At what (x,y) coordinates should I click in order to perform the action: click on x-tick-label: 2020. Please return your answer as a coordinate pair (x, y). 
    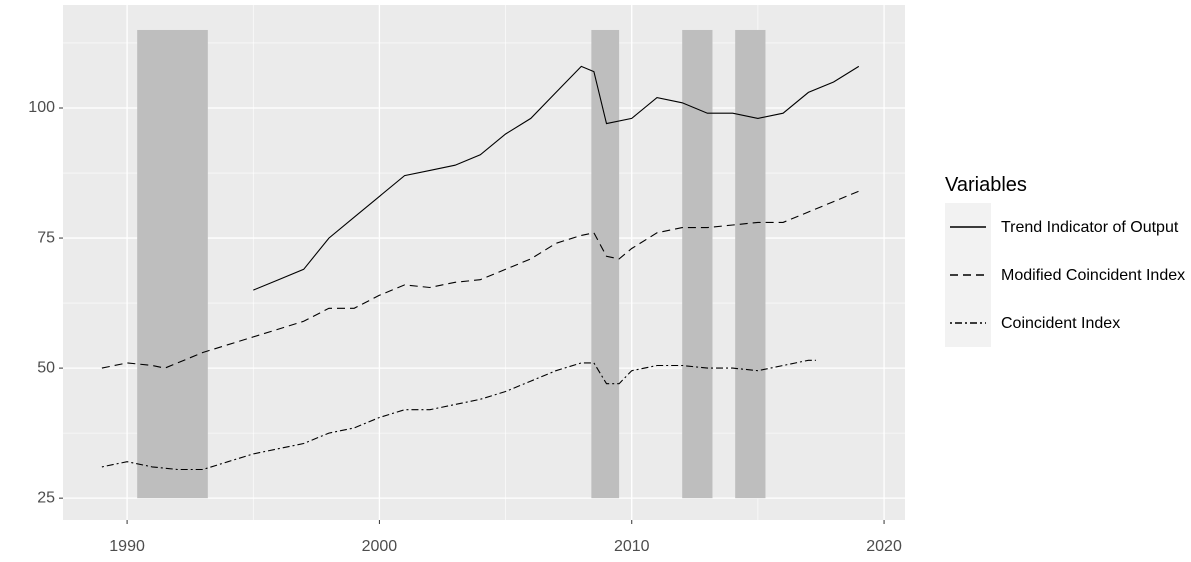
    Looking at the image, I should click on (884, 546).